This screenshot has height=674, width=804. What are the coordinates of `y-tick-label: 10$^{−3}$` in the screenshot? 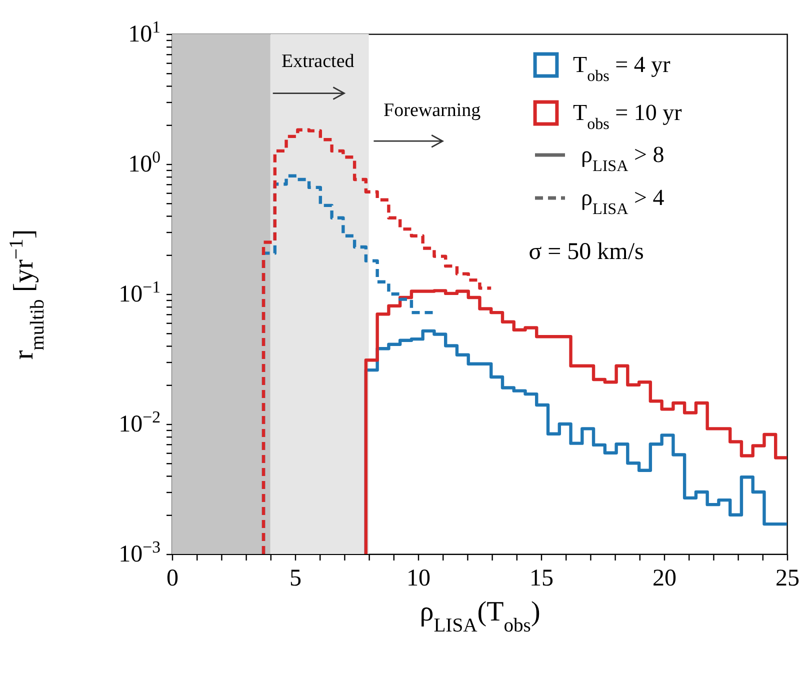 It's located at (139, 552).